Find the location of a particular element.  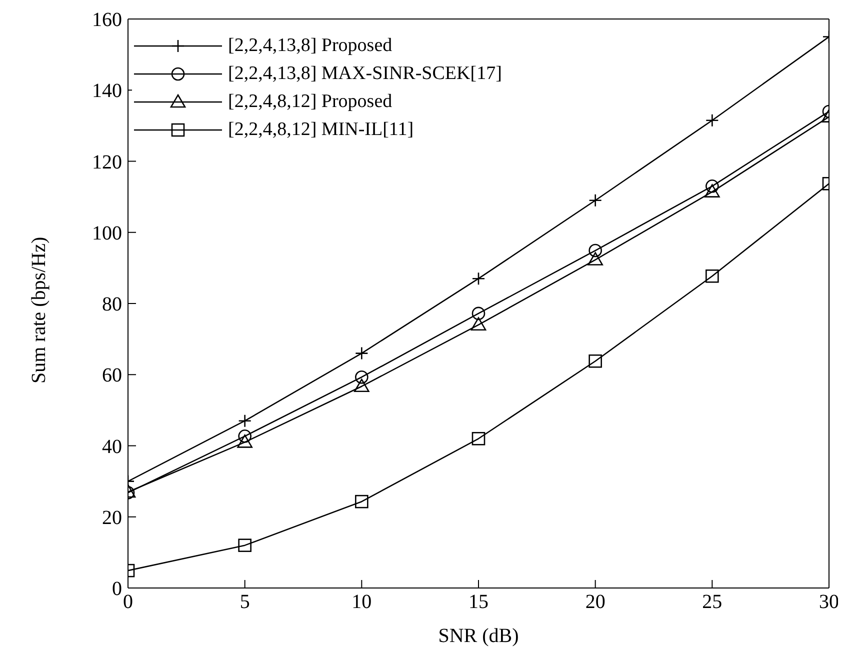

x-tick-label: 30 is located at coordinates (829, 602).